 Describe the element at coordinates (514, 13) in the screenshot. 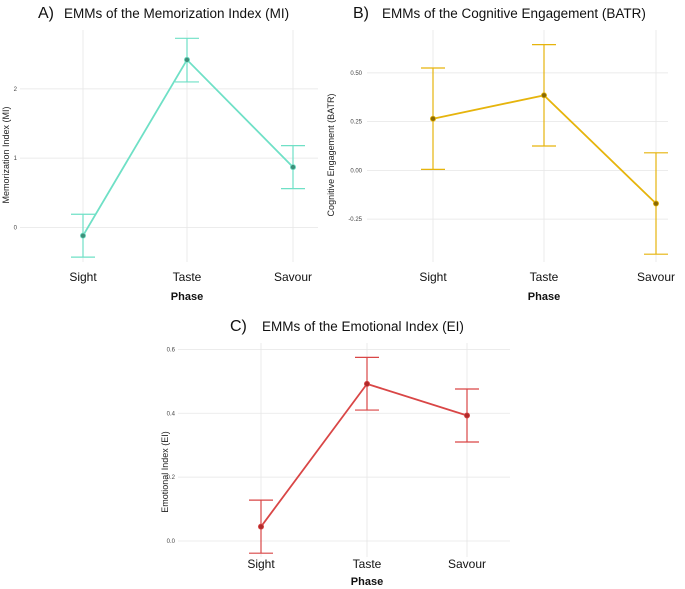

I see `chart-title: EMMs of the Cognitive Engagement (BATR)` at that location.